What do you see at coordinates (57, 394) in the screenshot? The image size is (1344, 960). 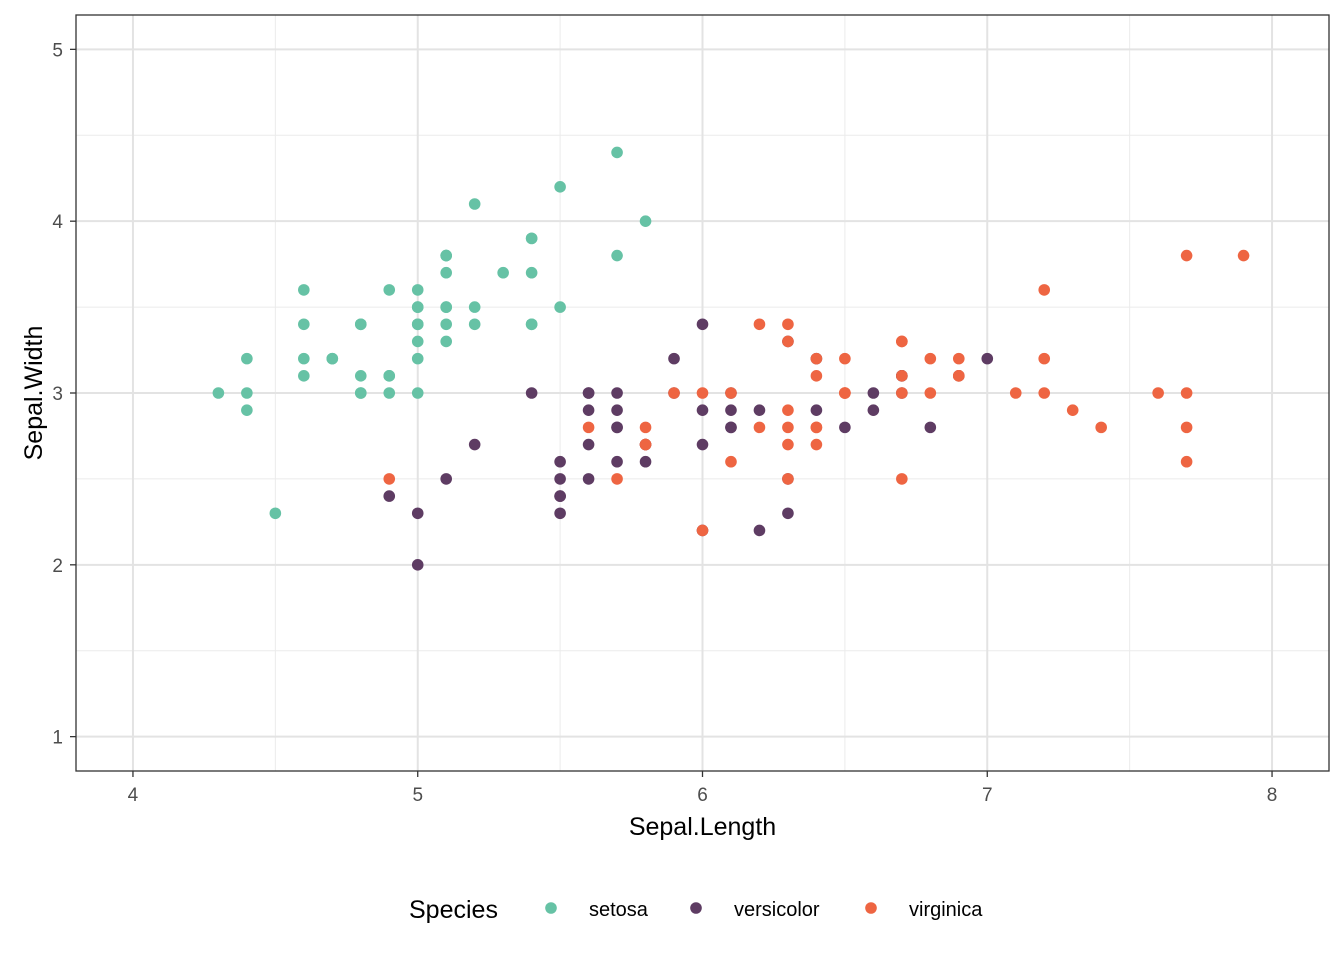 I see `y-tick-label: 3` at bounding box center [57, 394].